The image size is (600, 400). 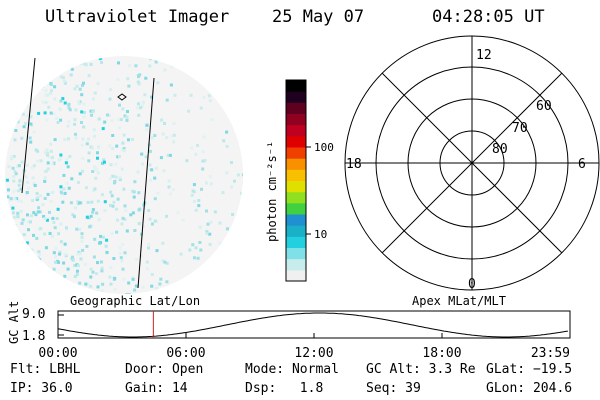 I want to click on altitude-title-right: Apex MLat/MLT, so click(x=459, y=301).